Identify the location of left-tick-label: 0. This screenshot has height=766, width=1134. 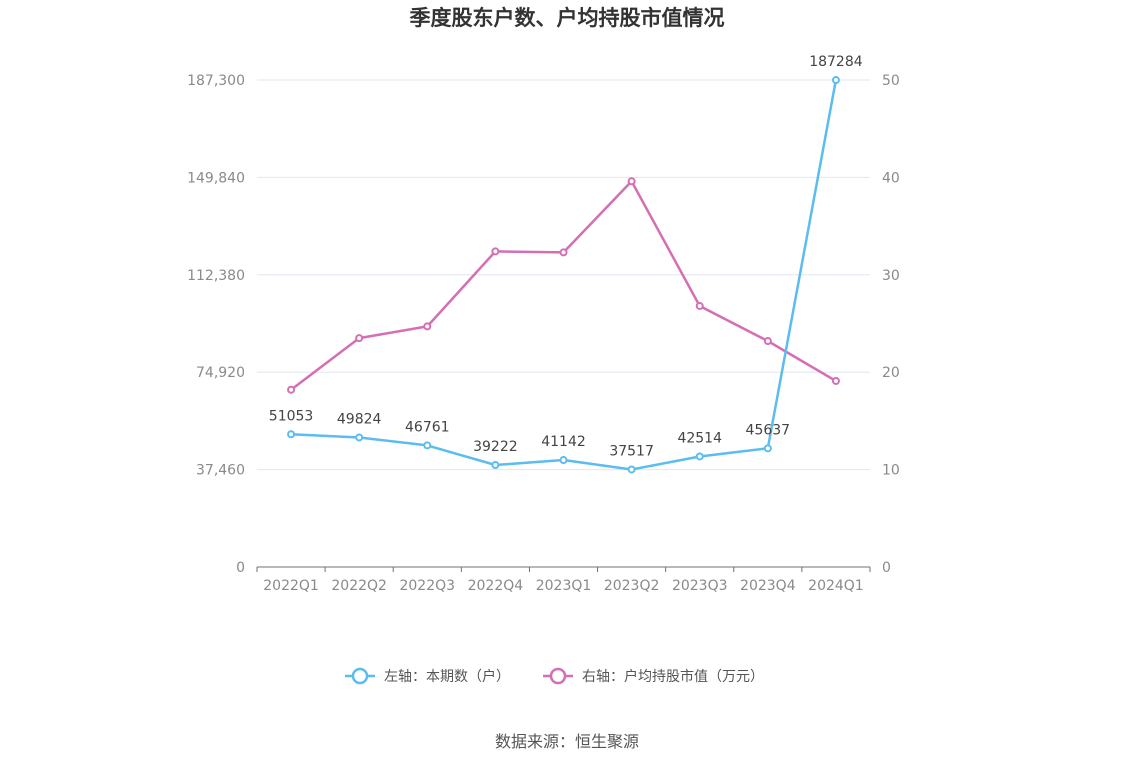
(240, 568).